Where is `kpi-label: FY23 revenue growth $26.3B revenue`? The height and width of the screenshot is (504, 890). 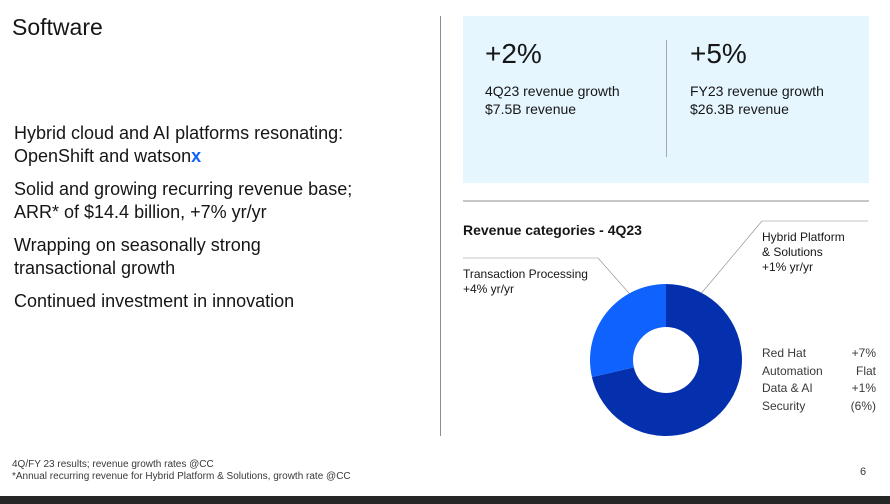
kpi-label: FY23 revenue growth $26.3B revenue is located at coordinates (757, 100).